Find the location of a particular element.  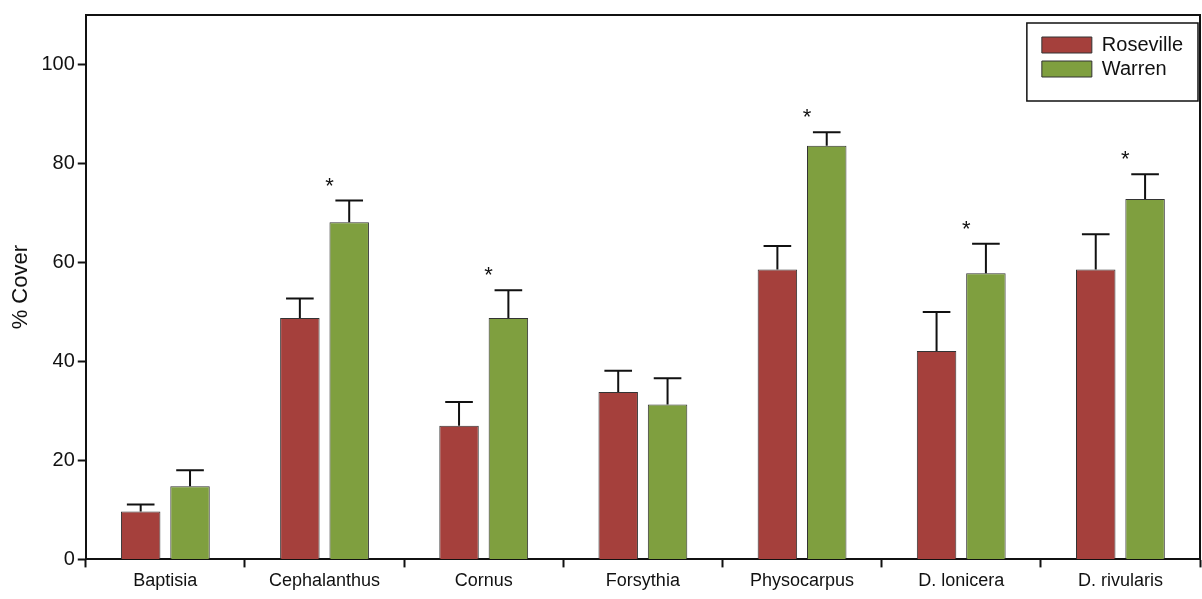

x-tick-label: Forsythia is located at coordinates (643, 580).